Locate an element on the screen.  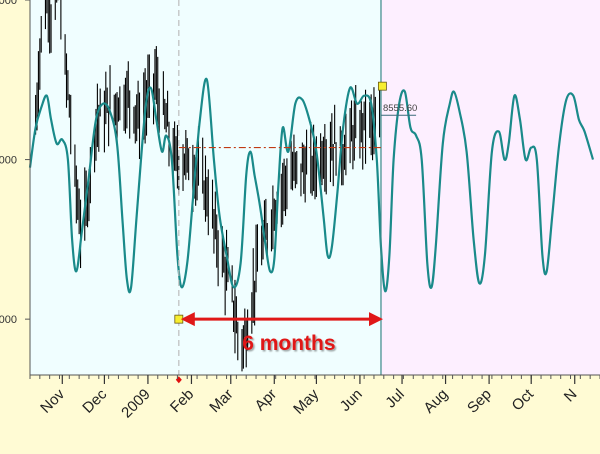
arrow-head-right is located at coordinates (375, 319).